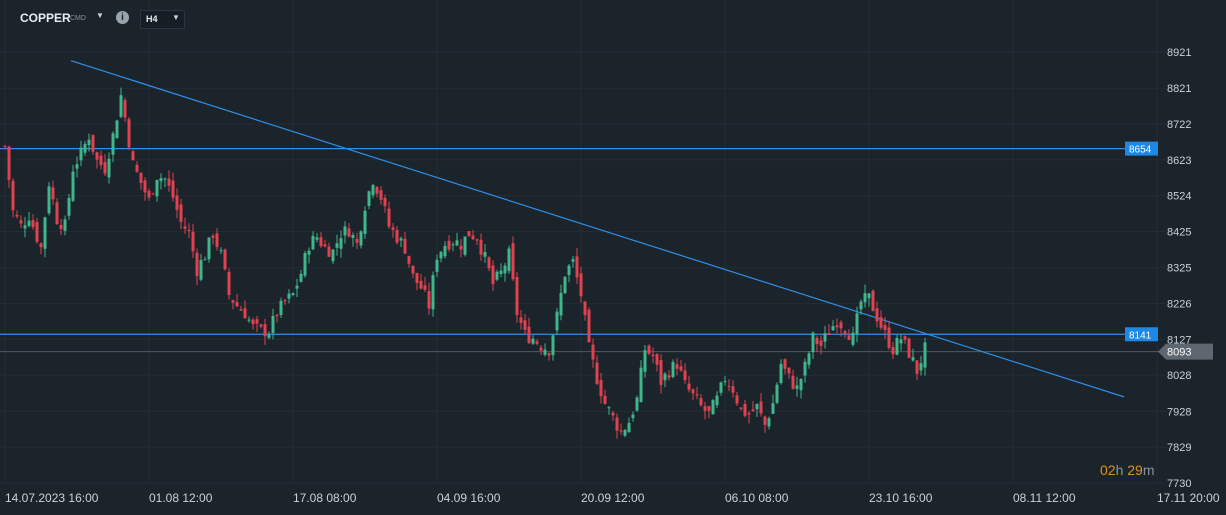 The image size is (1226, 515). What do you see at coordinates (1179, 232) in the screenshot?
I see `y-tick-label: 8425` at bounding box center [1179, 232].